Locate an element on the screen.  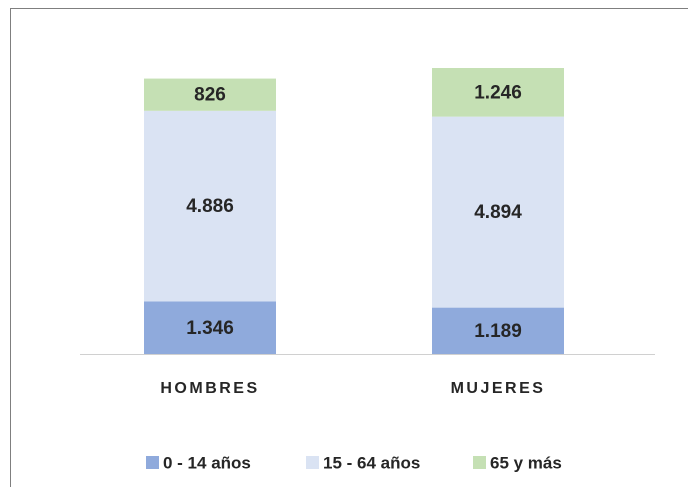
data-label: 1.246 is located at coordinates (498, 92).